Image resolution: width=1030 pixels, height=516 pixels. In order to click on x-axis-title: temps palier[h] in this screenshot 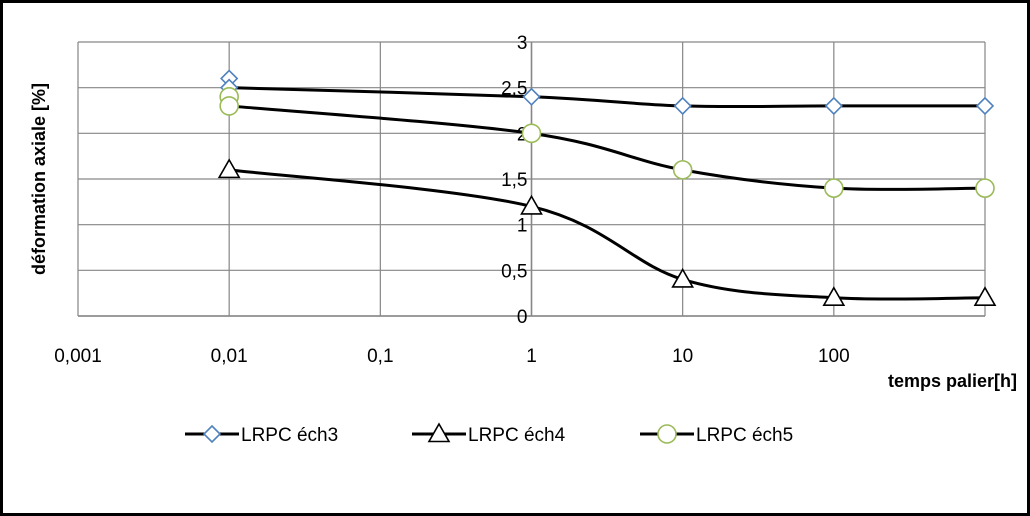, I will do `click(952, 381)`.